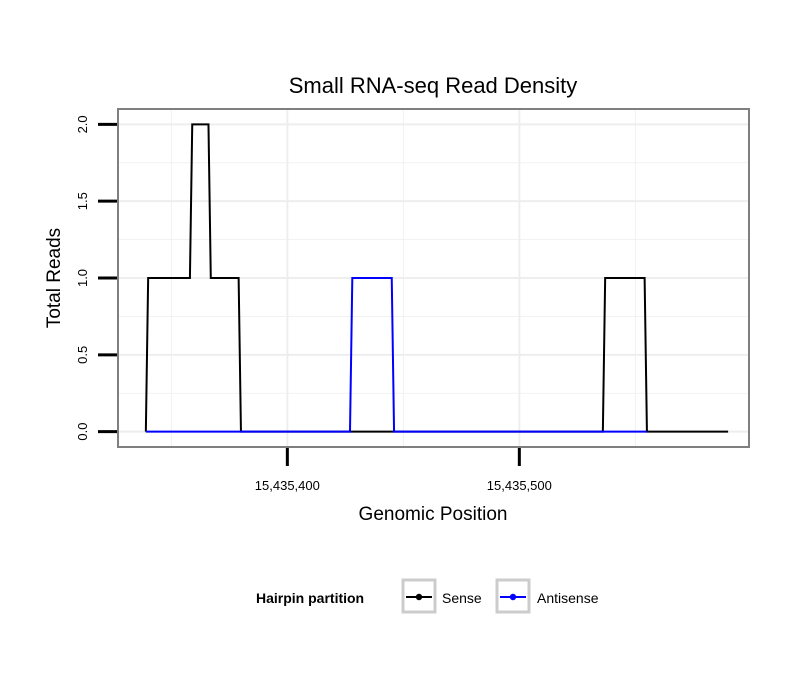  What do you see at coordinates (433, 85) in the screenshot?
I see `chart-title: Small RNA-seq Read Density` at bounding box center [433, 85].